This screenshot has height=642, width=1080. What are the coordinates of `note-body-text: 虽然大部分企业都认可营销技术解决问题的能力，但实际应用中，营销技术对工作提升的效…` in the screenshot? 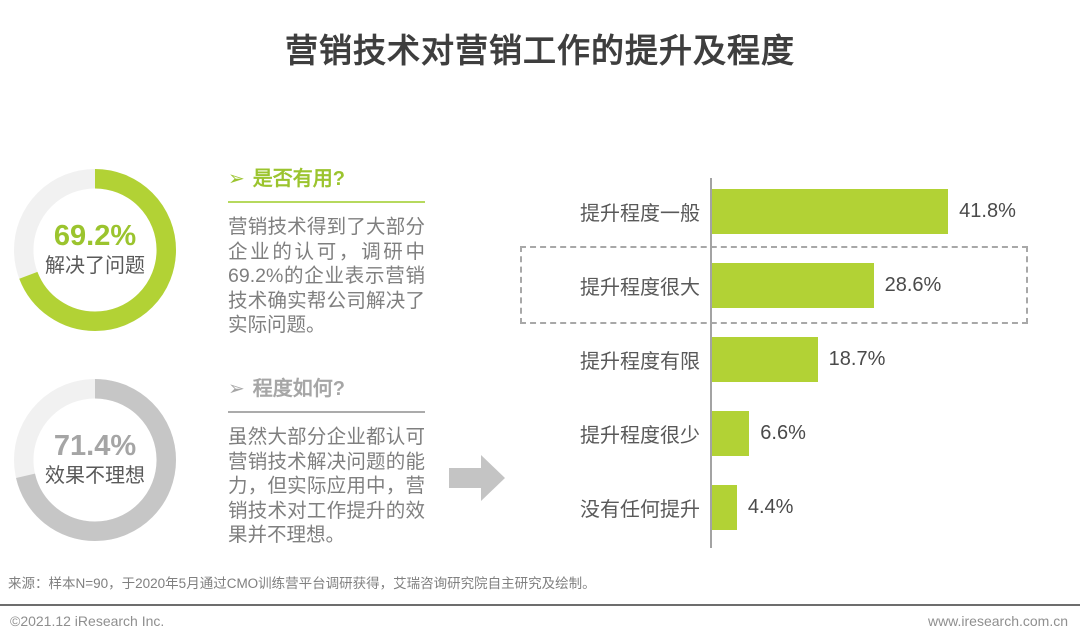 It's located at (326, 486).